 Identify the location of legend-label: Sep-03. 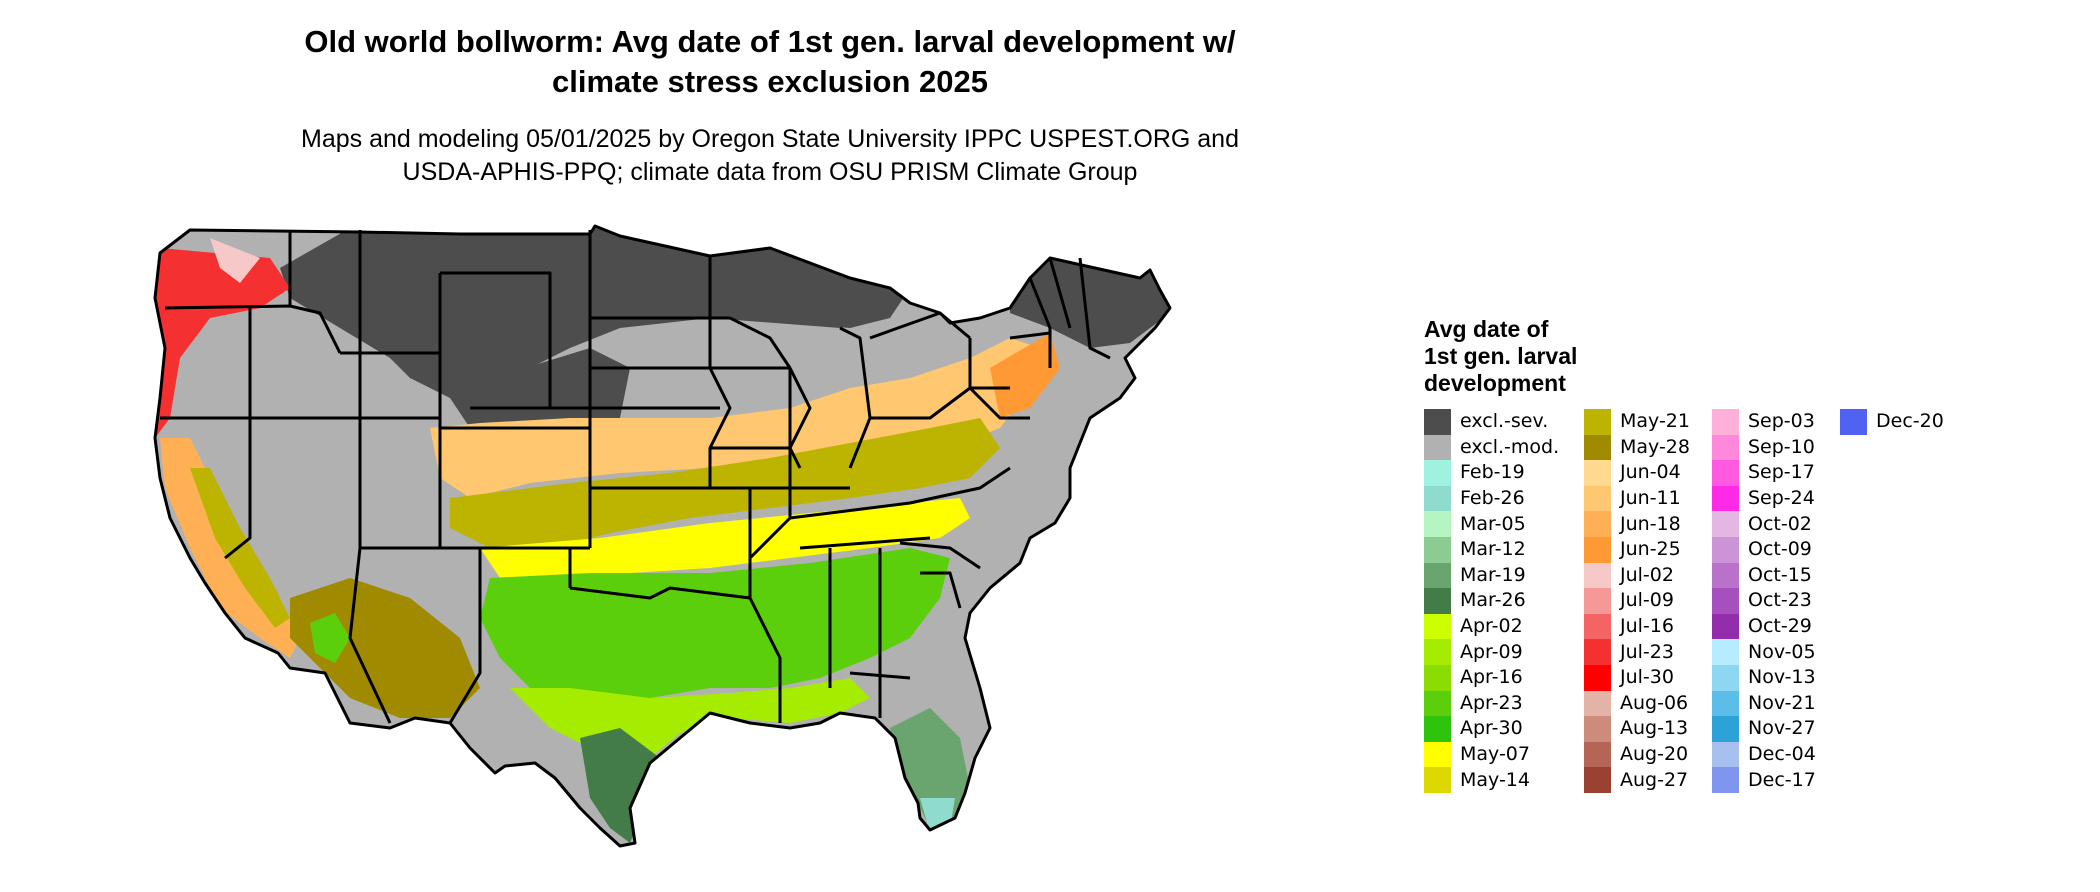
(1781, 421).